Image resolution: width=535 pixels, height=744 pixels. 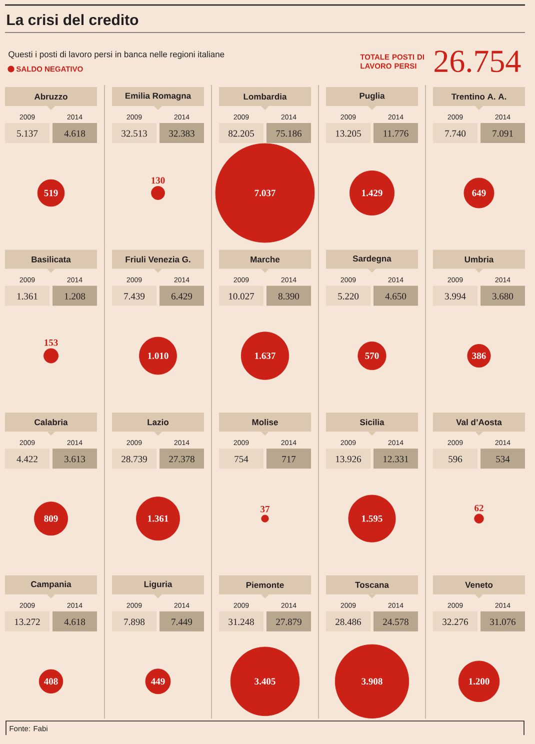 I want to click on data-label: 386, so click(x=479, y=355).